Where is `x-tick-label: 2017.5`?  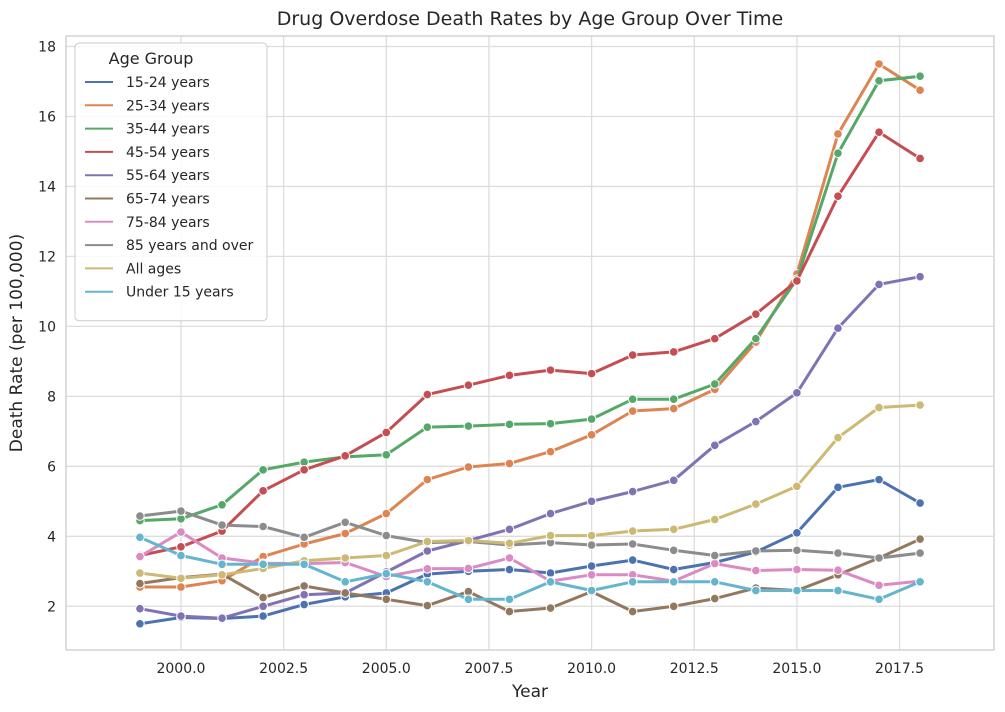
x-tick-label: 2017.5 is located at coordinates (899, 669).